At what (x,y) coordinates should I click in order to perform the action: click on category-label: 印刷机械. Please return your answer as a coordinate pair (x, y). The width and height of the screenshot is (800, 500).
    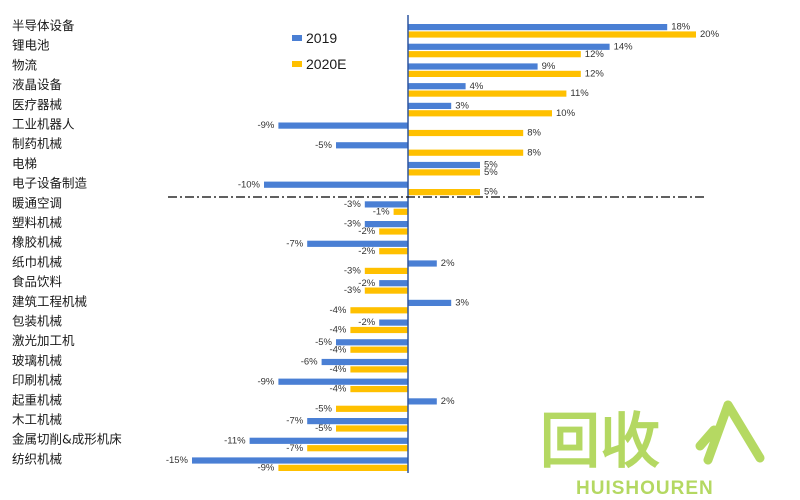
    Looking at the image, I should click on (37, 380).